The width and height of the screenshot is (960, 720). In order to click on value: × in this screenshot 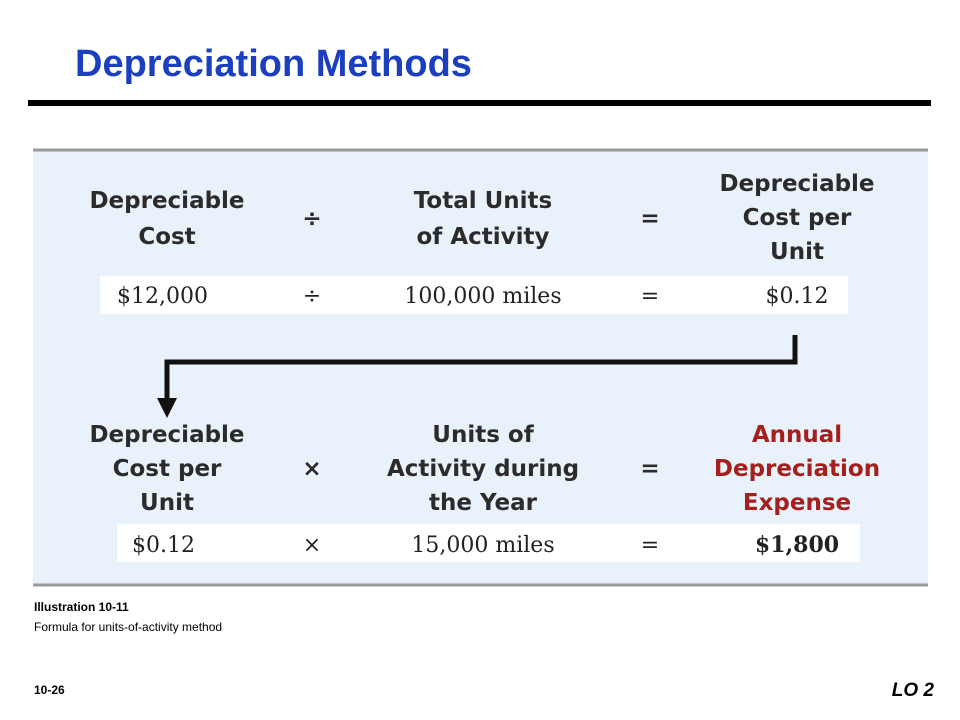, I will do `click(312, 545)`.